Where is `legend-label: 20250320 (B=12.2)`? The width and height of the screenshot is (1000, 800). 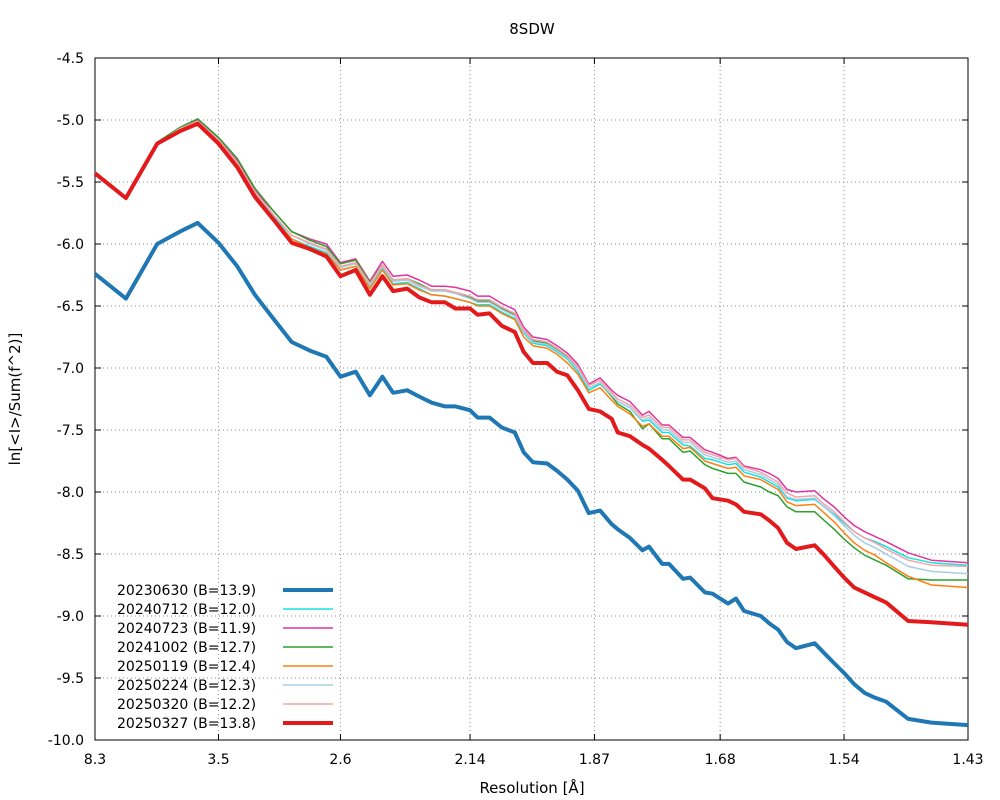 legend-label: 20250320 (B=12.2) is located at coordinates (186, 705).